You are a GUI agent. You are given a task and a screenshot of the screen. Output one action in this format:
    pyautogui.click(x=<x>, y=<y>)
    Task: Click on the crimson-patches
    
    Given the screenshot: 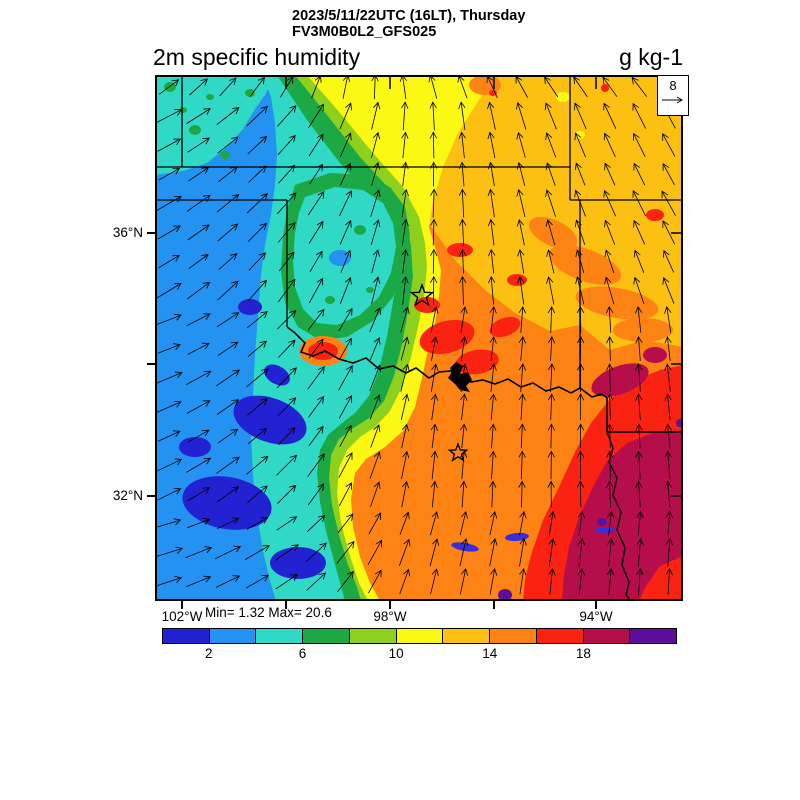 What is the action you would take?
    pyautogui.click(x=629, y=372)
    